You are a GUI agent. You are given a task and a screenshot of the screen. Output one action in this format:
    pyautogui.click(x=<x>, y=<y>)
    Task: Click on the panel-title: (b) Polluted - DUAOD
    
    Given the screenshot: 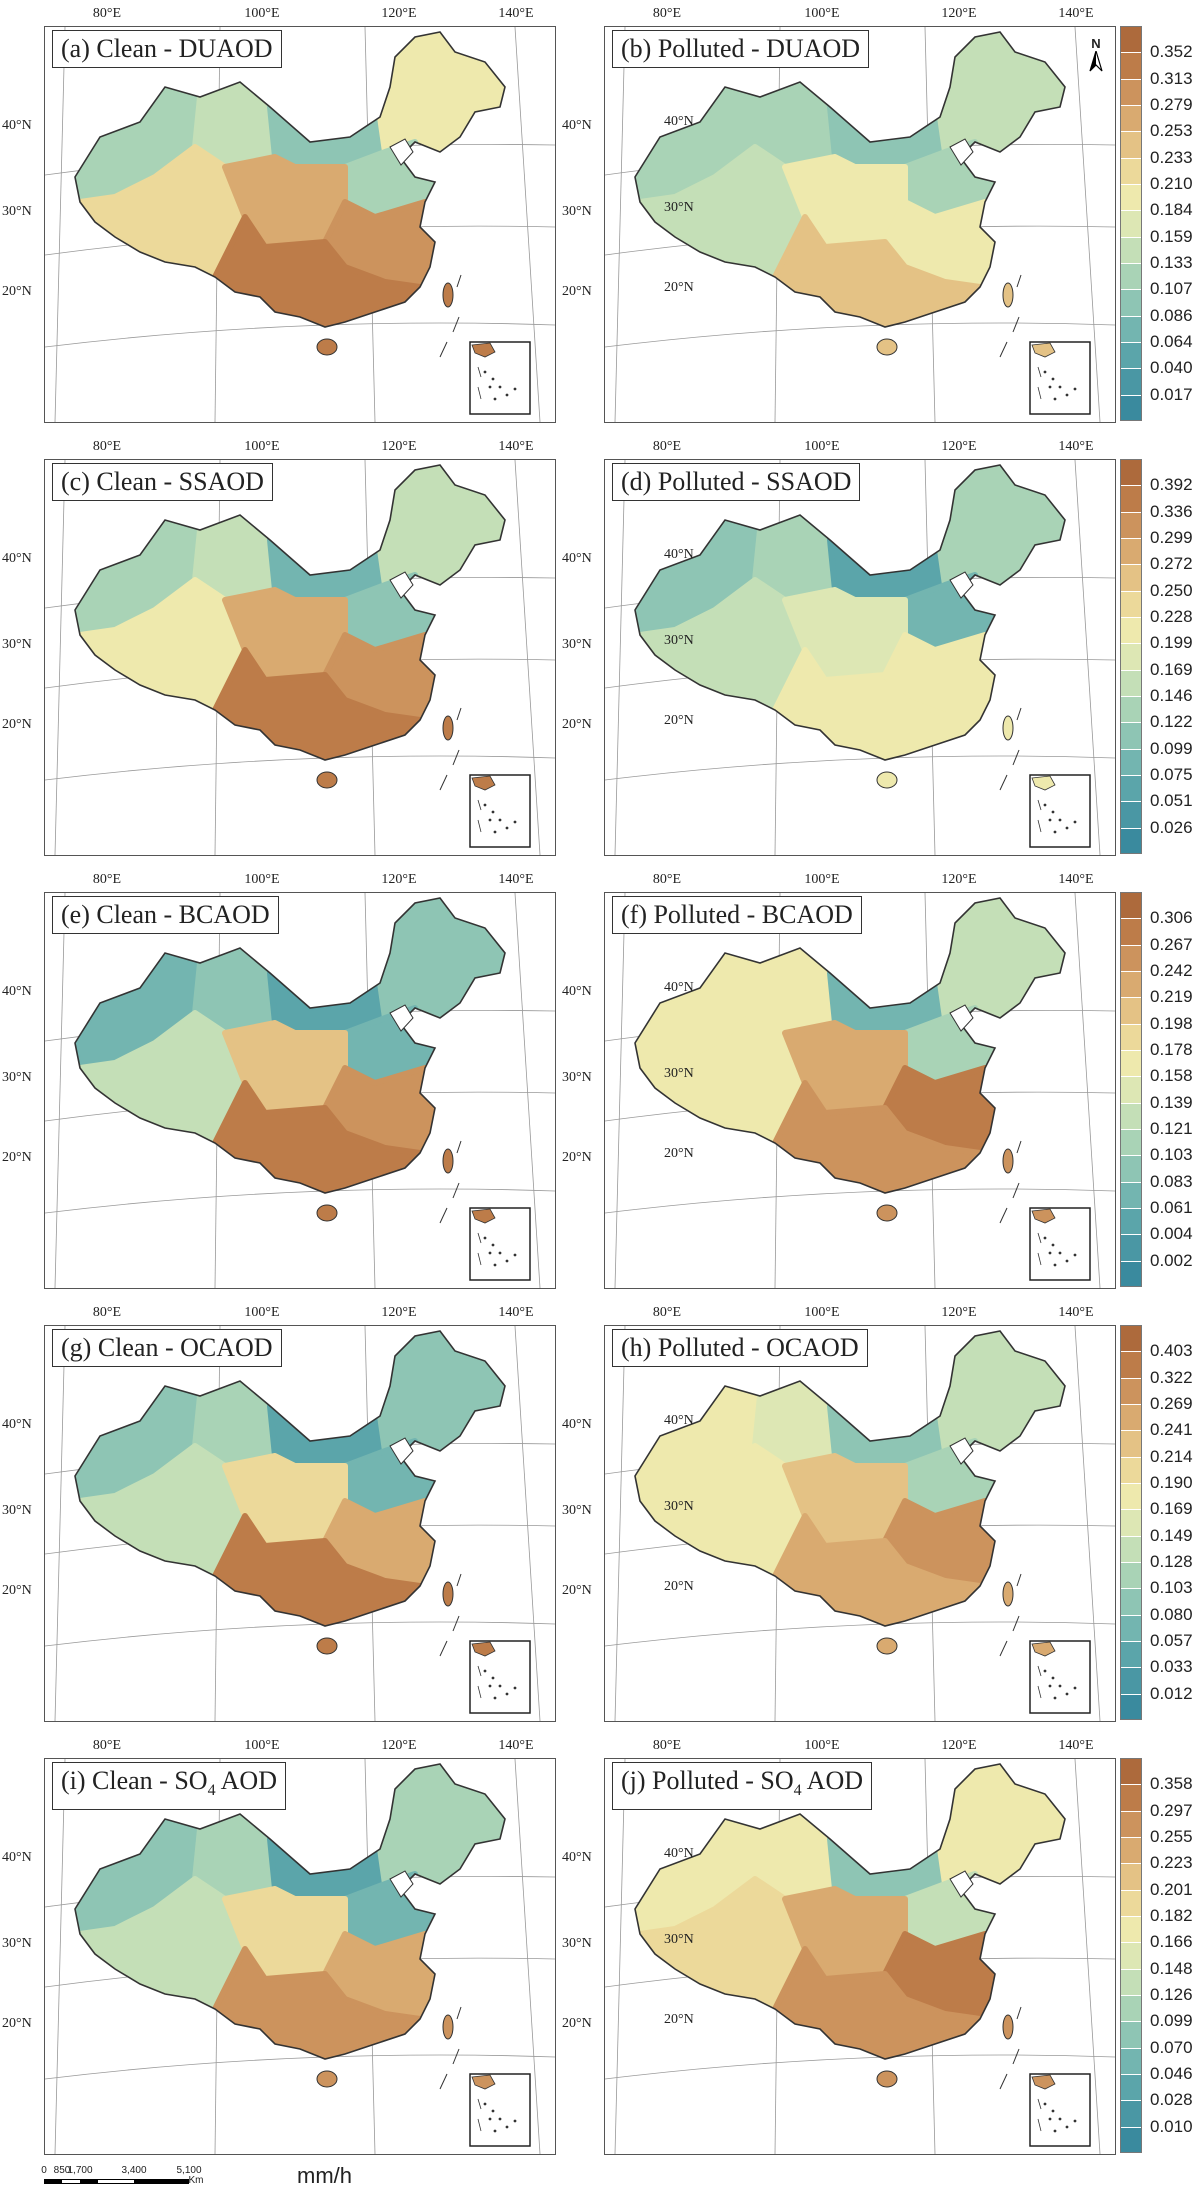 What is the action you would take?
    pyautogui.click(x=741, y=49)
    